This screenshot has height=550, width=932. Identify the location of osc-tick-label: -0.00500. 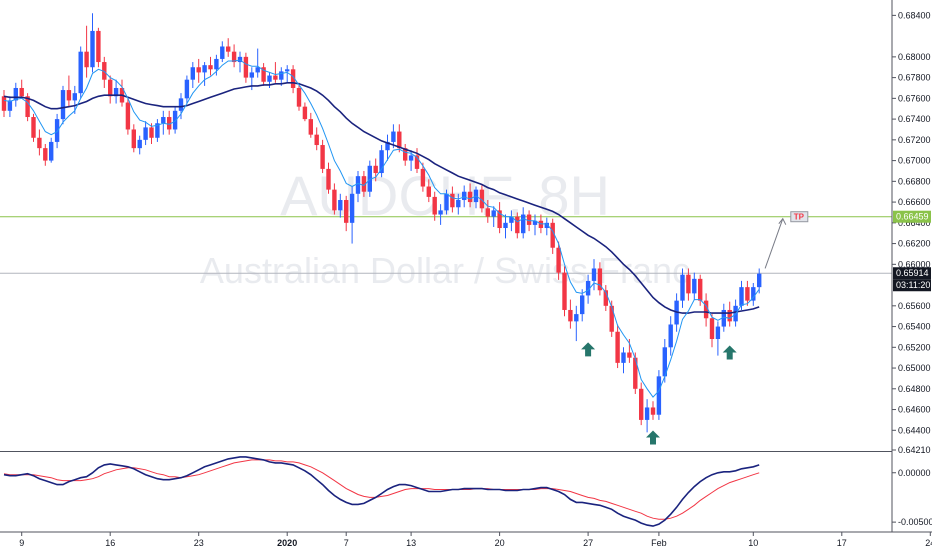
(915, 522).